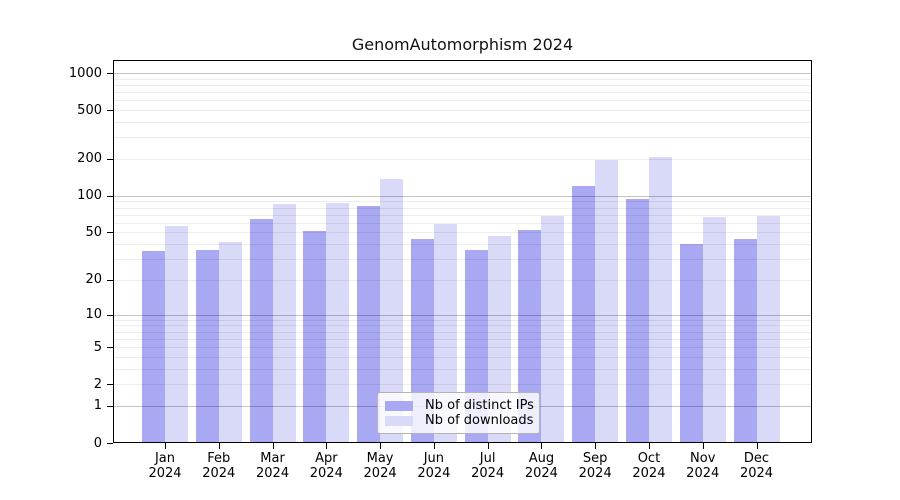 This screenshot has width=900, height=500. I want to click on bar-distinct-ips-sep, so click(584, 314).